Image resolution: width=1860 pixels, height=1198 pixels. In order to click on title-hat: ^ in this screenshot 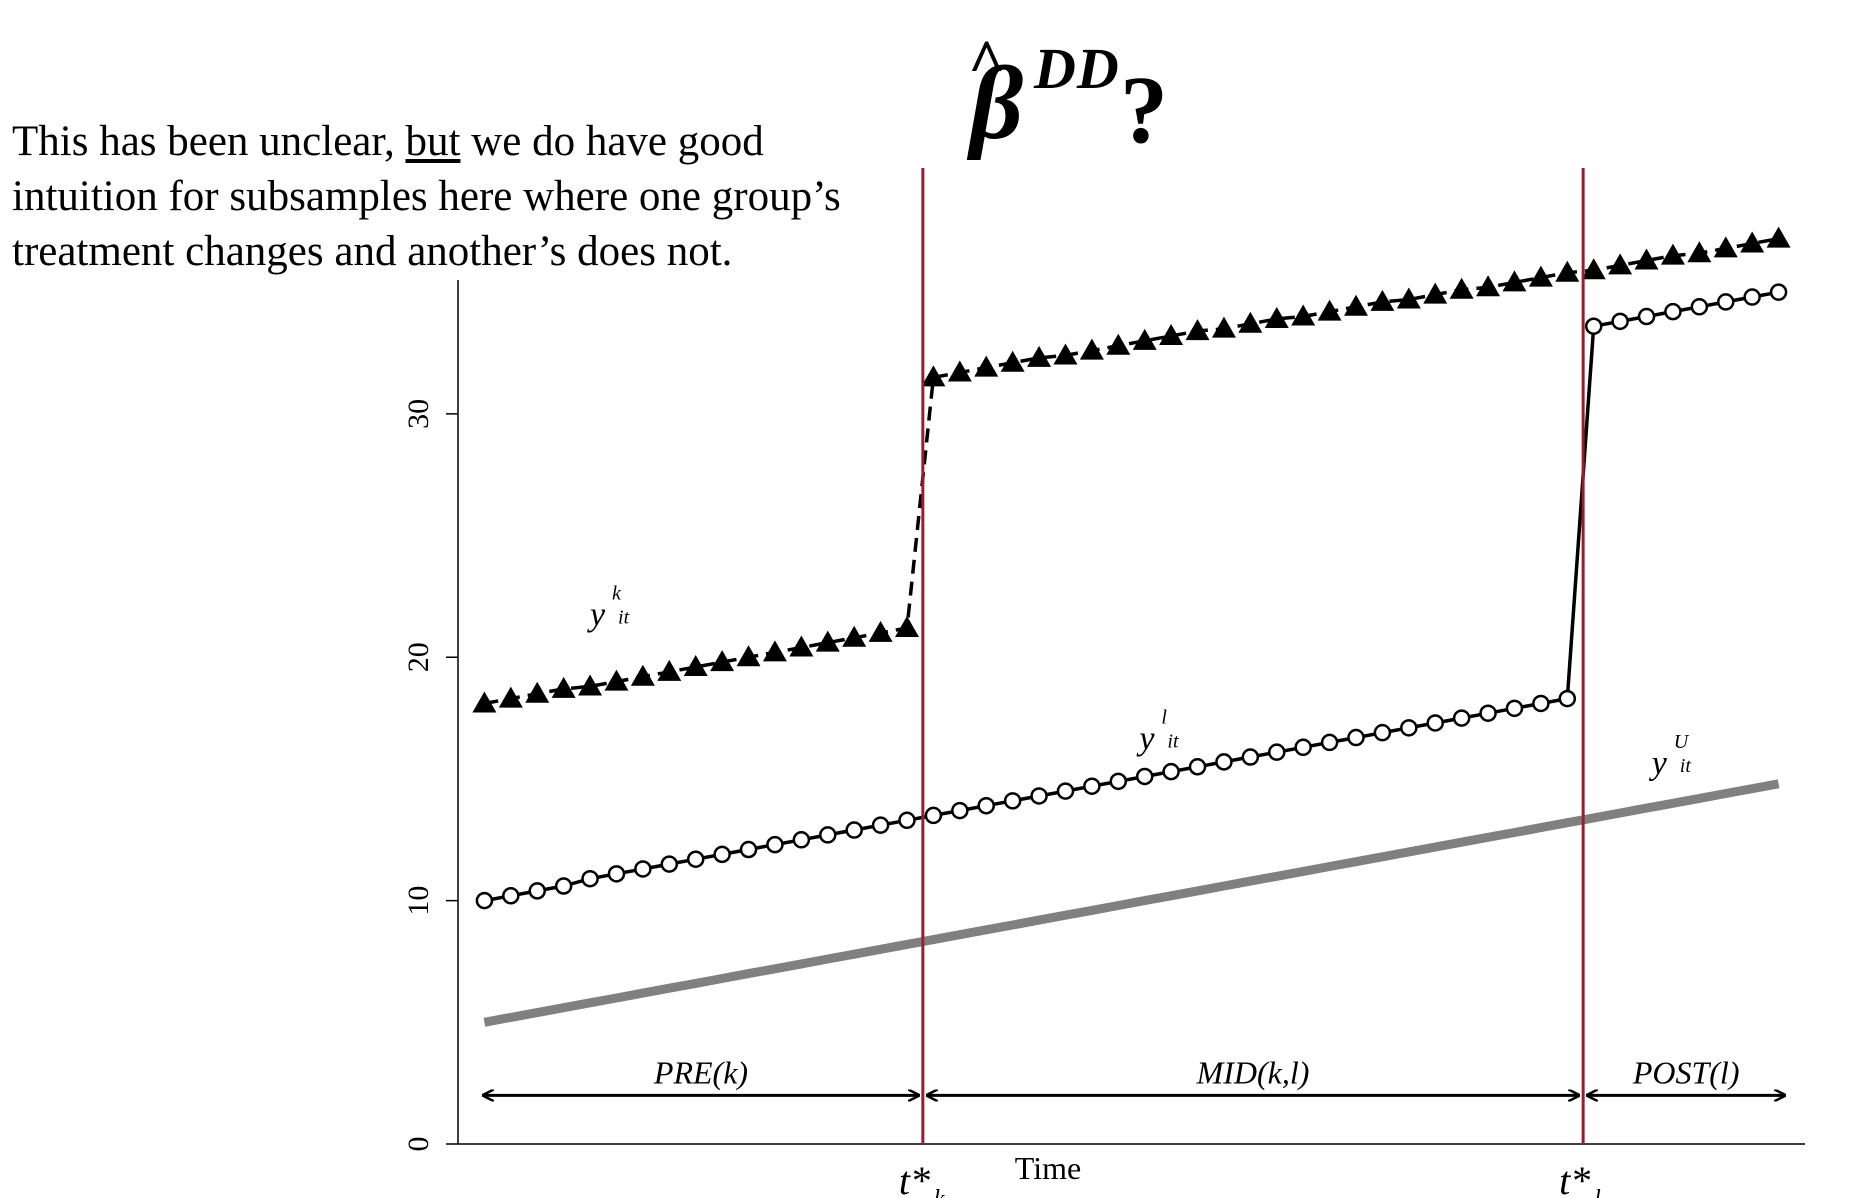, I will do `click(987, 61)`.